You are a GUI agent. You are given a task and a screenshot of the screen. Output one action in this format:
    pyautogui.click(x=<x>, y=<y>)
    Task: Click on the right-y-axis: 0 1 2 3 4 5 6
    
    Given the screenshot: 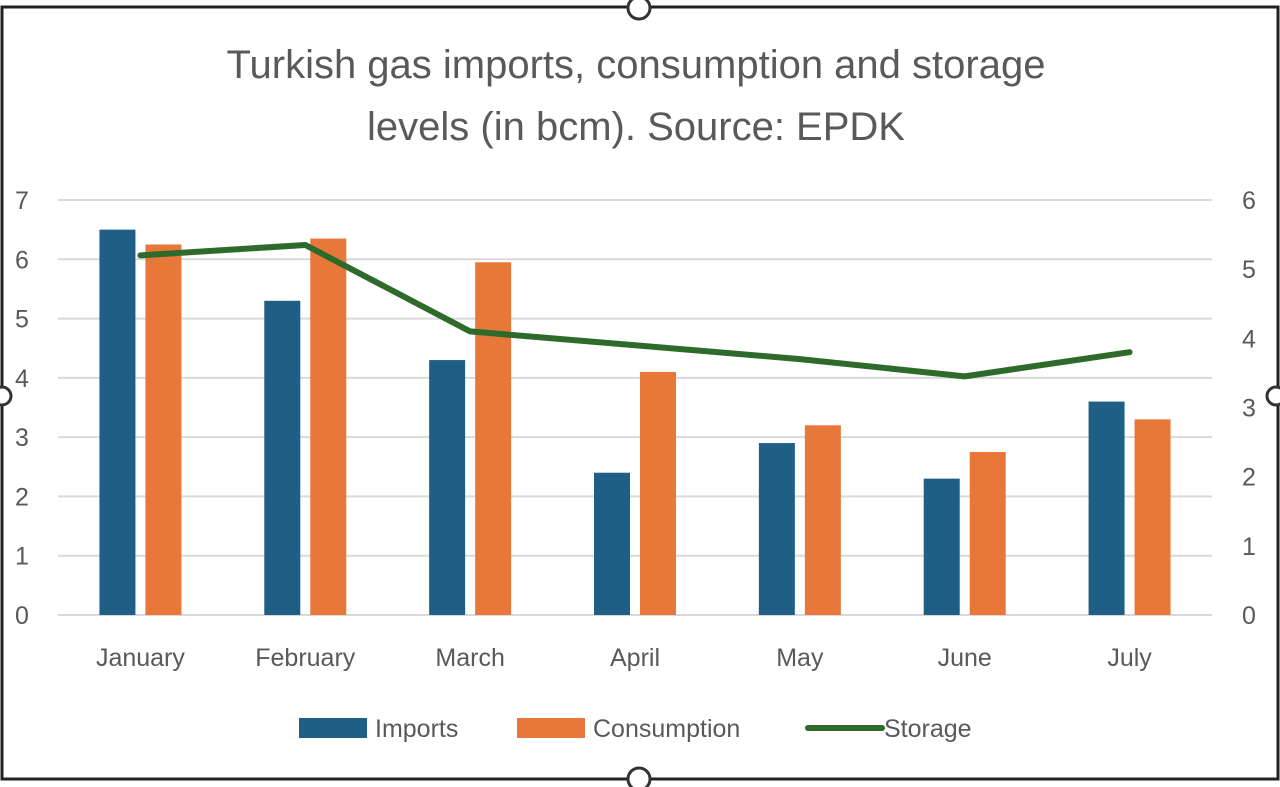 What is the action you would take?
    pyautogui.click(x=1249, y=408)
    